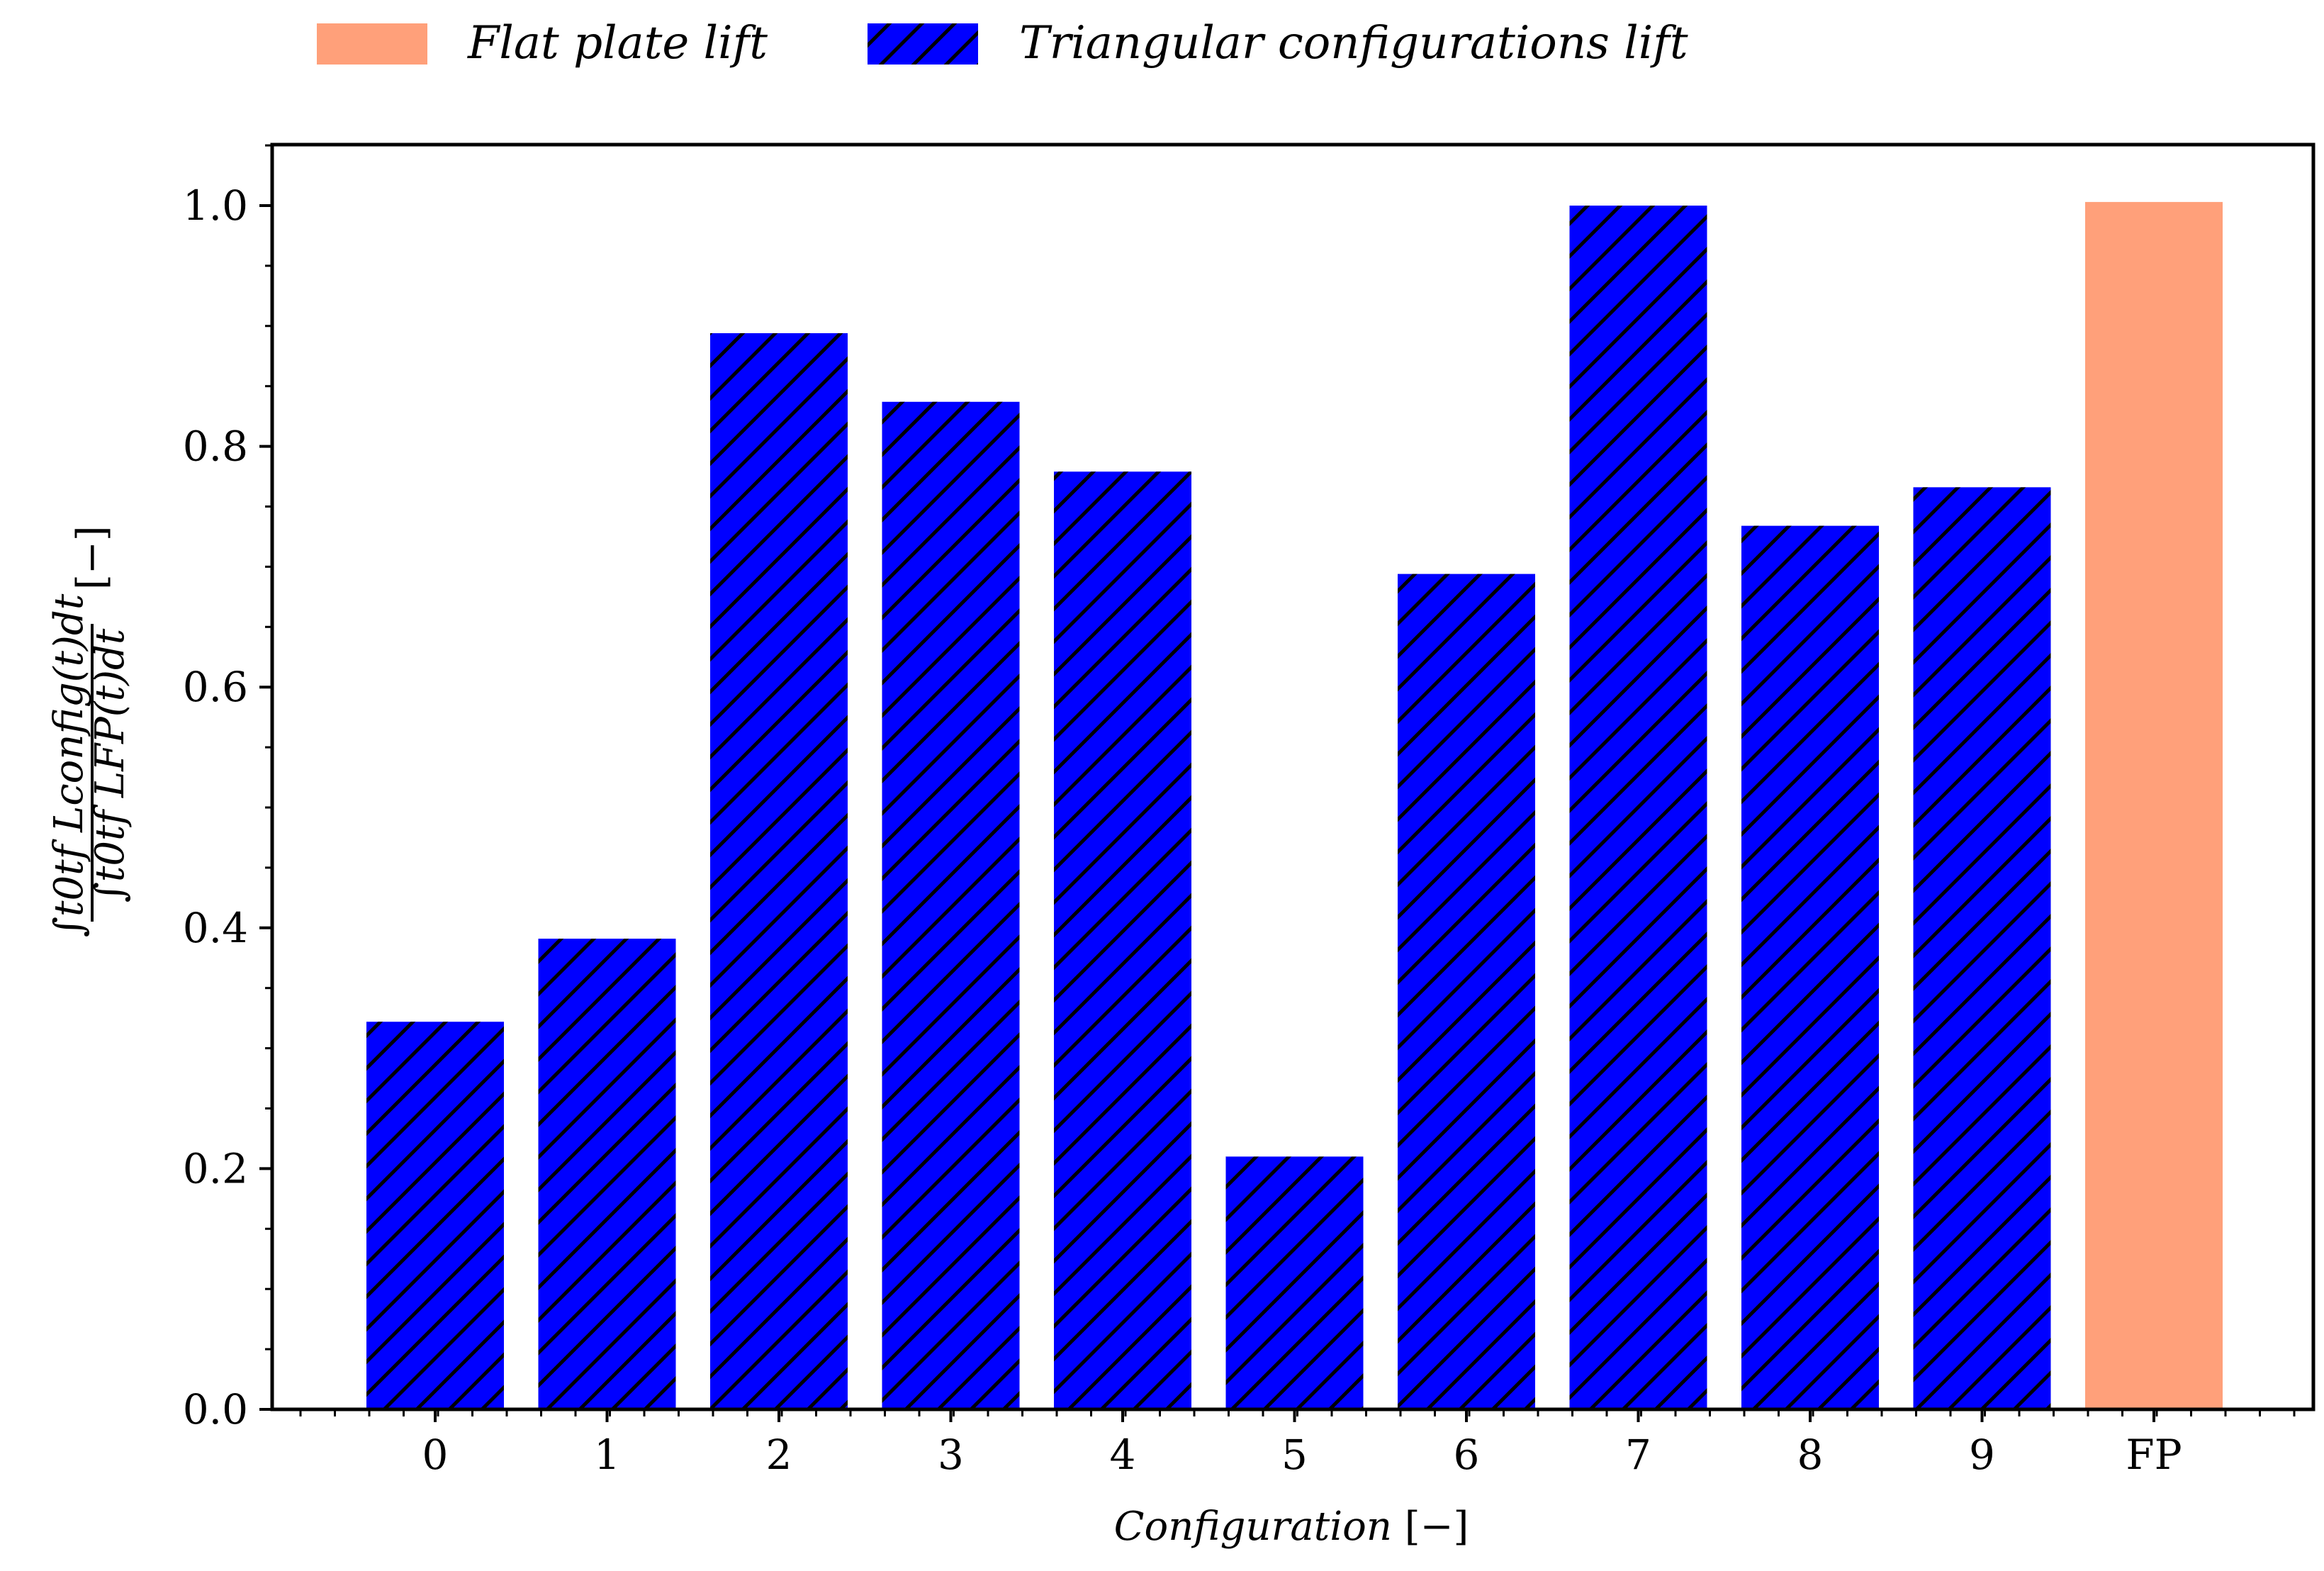  I want to click on y-tick-label: 0.4, so click(215, 928).